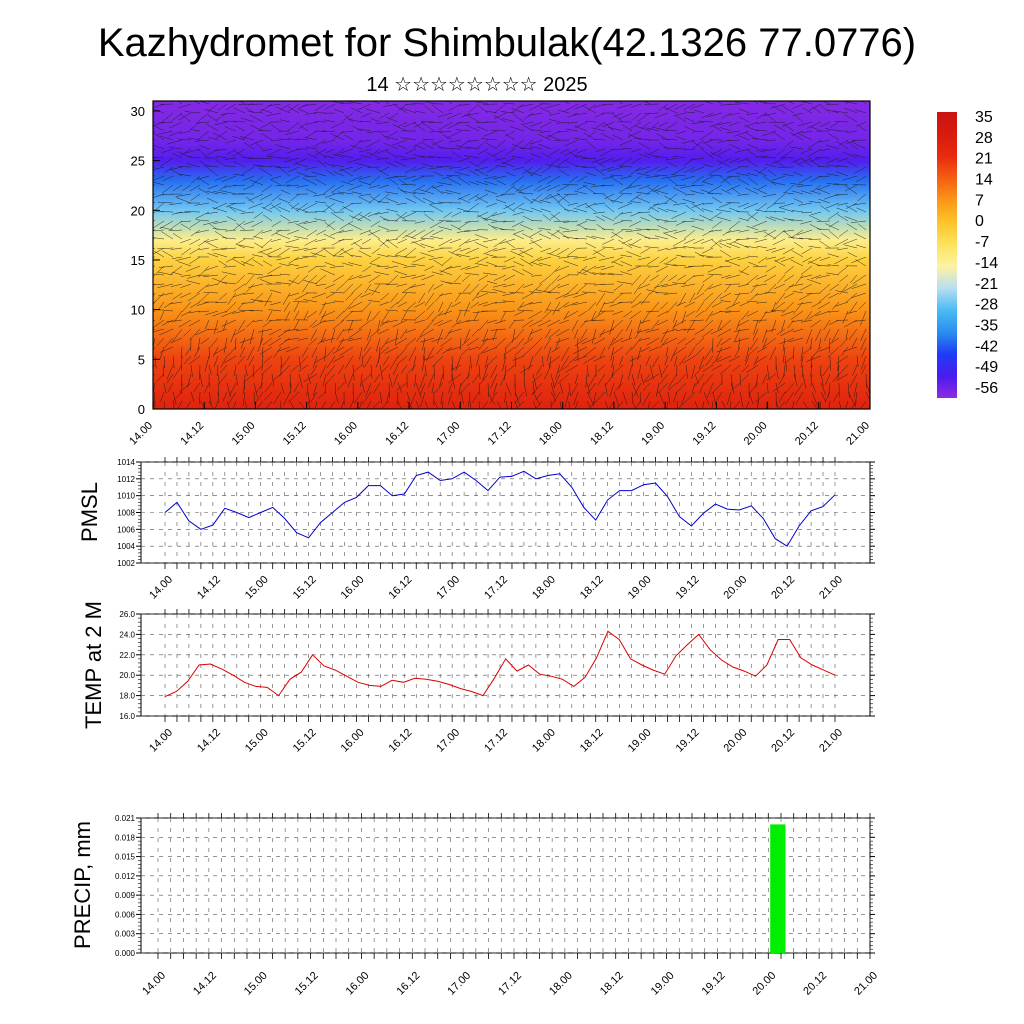 This screenshot has height=1024, width=1024. I want to click on precip-grid, so click(506, 885).